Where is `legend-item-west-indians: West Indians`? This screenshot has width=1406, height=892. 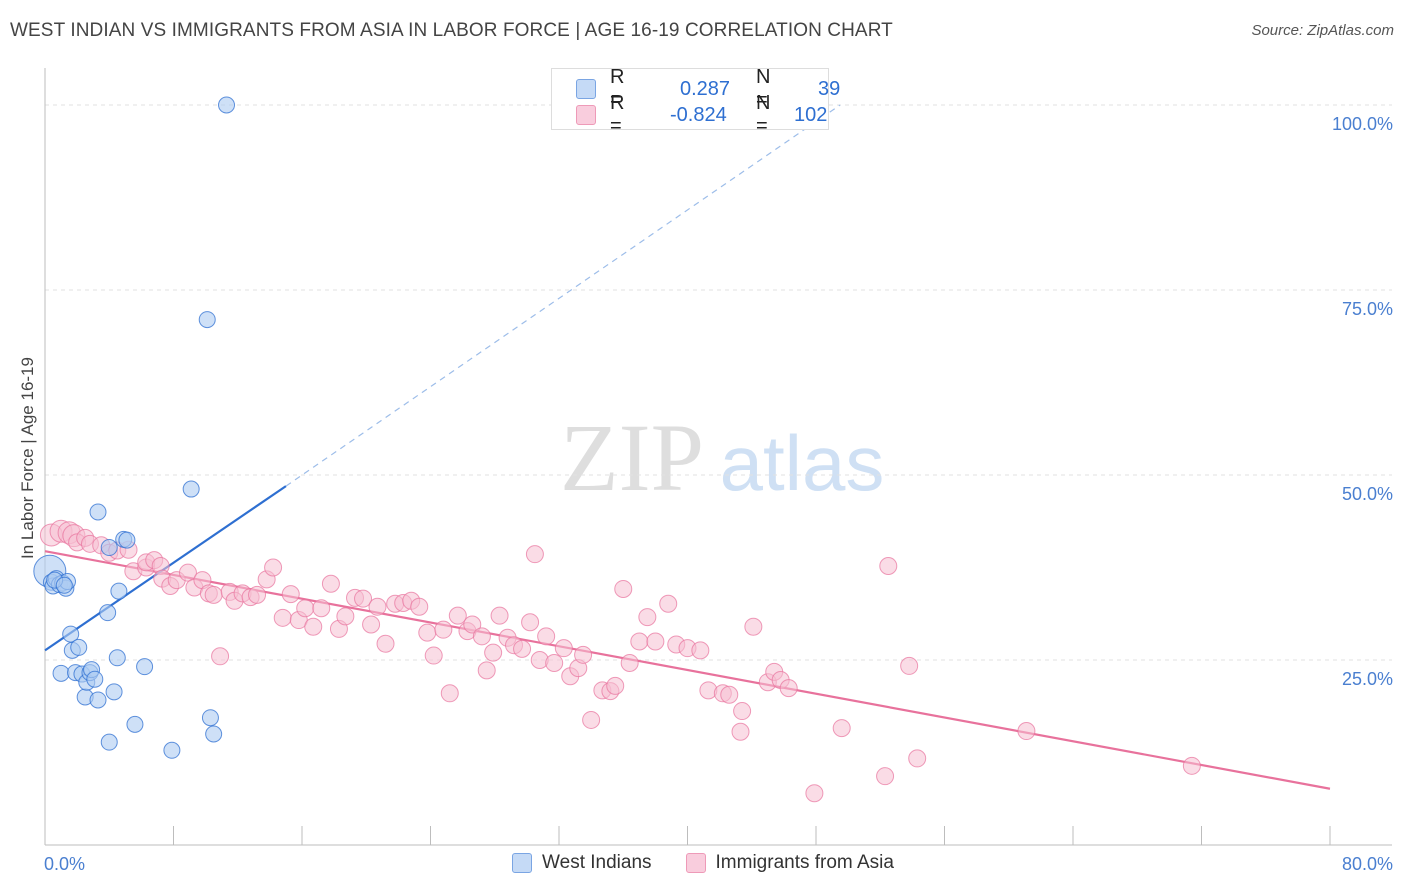
legend-item-west-indians: West Indians is located at coordinates (582, 863).